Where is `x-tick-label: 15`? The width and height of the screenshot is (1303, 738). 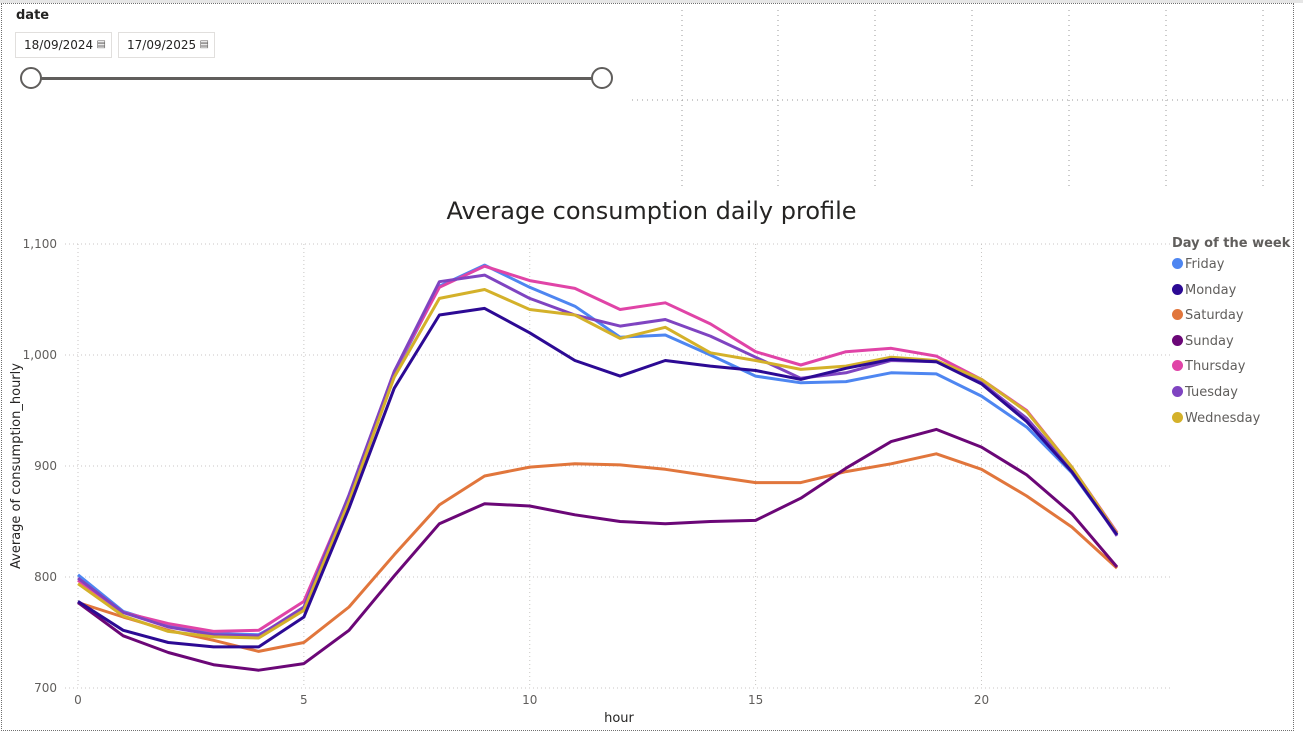 x-tick-label: 15 is located at coordinates (755, 700).